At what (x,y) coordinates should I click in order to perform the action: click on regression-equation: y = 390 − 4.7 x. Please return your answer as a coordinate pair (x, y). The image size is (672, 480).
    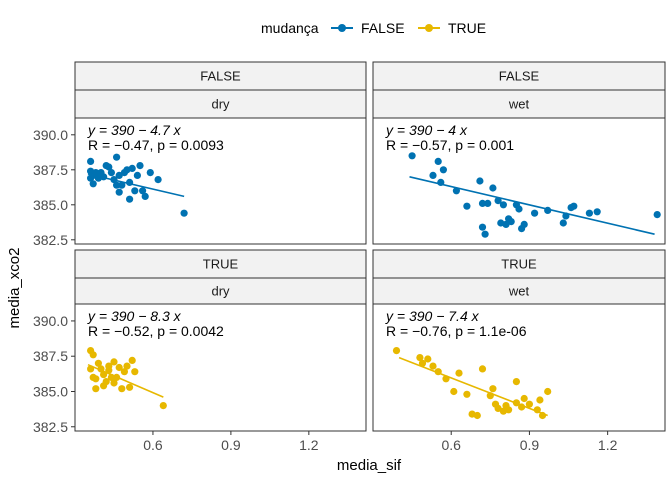
    Looking at the image, I should click on (134, 130).